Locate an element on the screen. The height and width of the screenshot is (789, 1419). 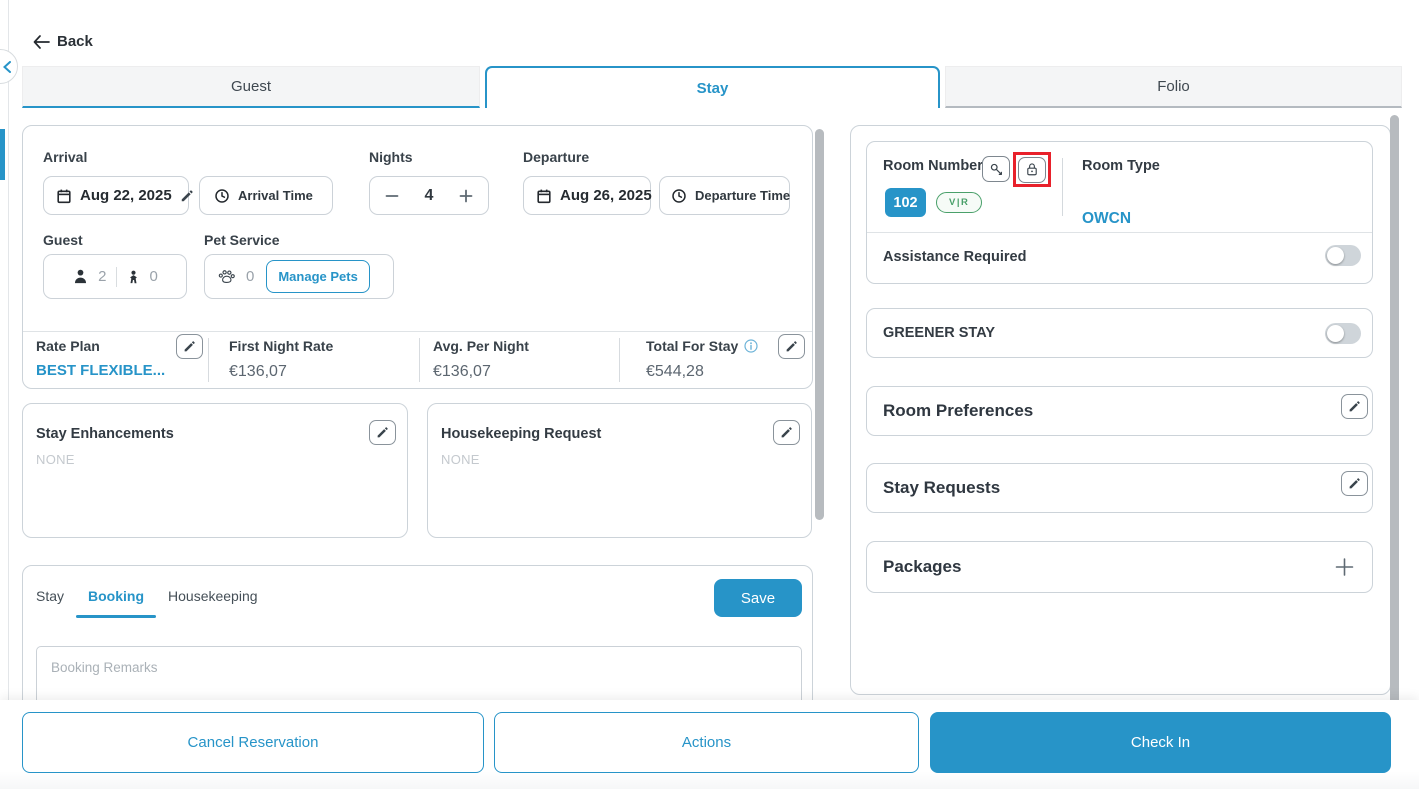
room-number-label: Room Number is located at coordinates (933, 166).